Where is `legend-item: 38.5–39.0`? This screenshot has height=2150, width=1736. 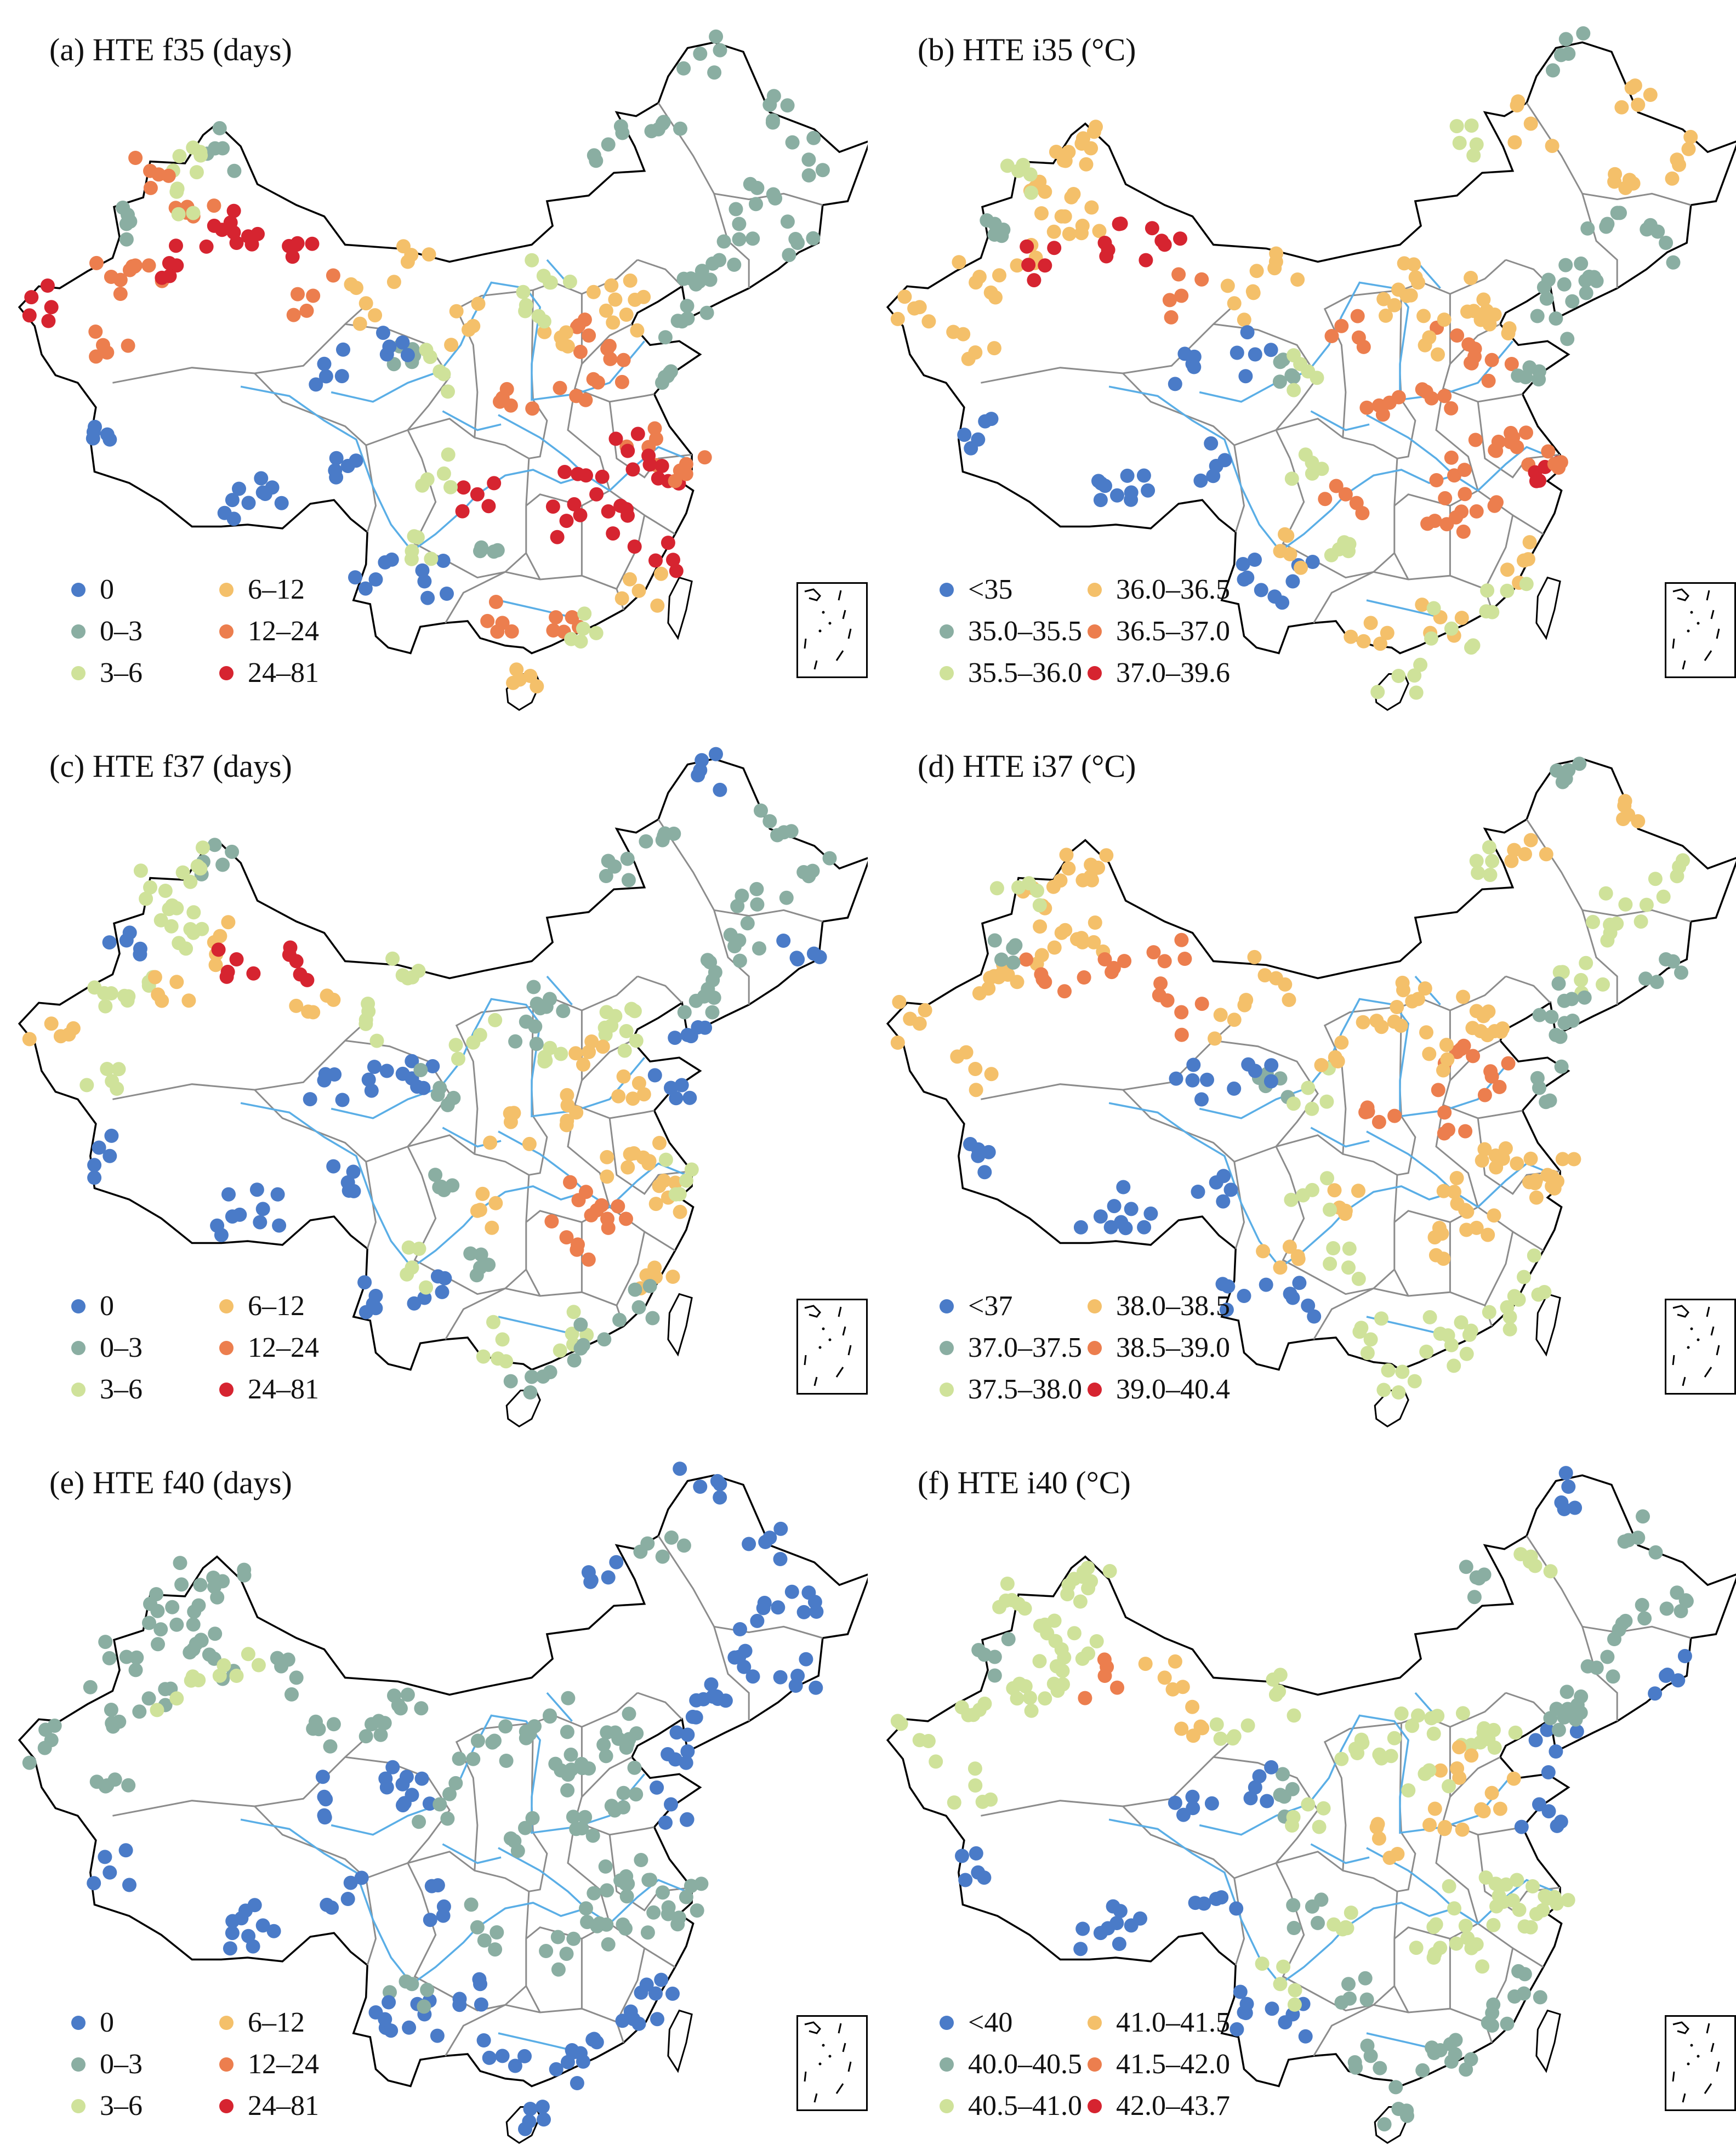 legend-item: 38.5–39.0 is located at coordinates (1159, 1348).